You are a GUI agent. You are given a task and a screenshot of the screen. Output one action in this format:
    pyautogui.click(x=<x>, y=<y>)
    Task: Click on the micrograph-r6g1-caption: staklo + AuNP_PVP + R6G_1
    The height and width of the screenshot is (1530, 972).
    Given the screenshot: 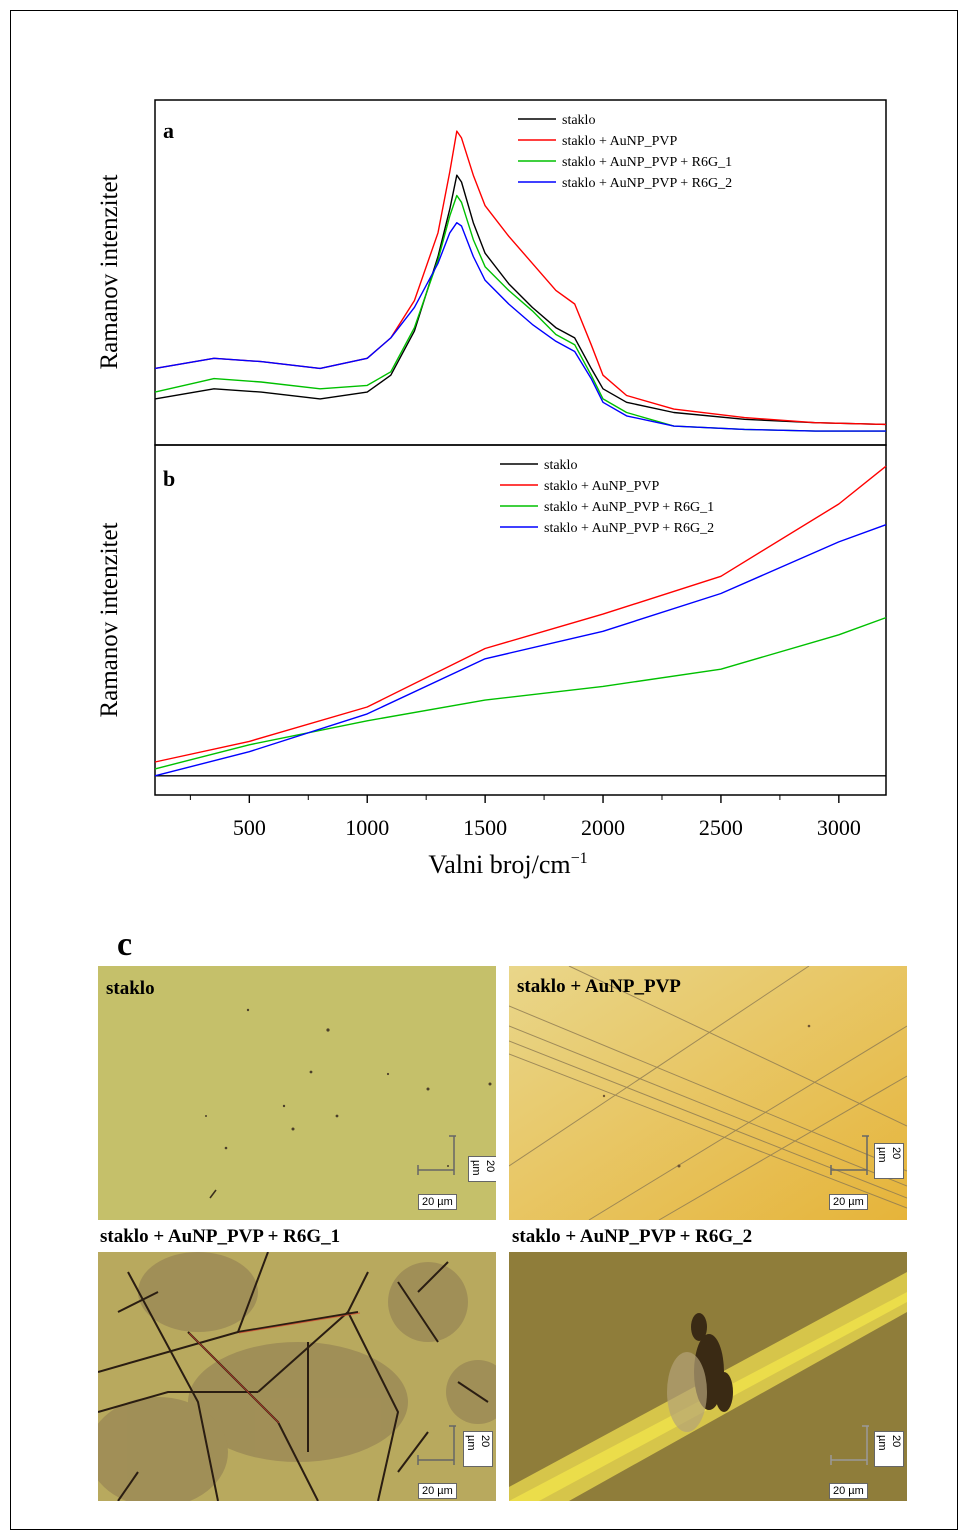 What is the action you would take?
    pyautogui.click(x=220, y=1236)
    